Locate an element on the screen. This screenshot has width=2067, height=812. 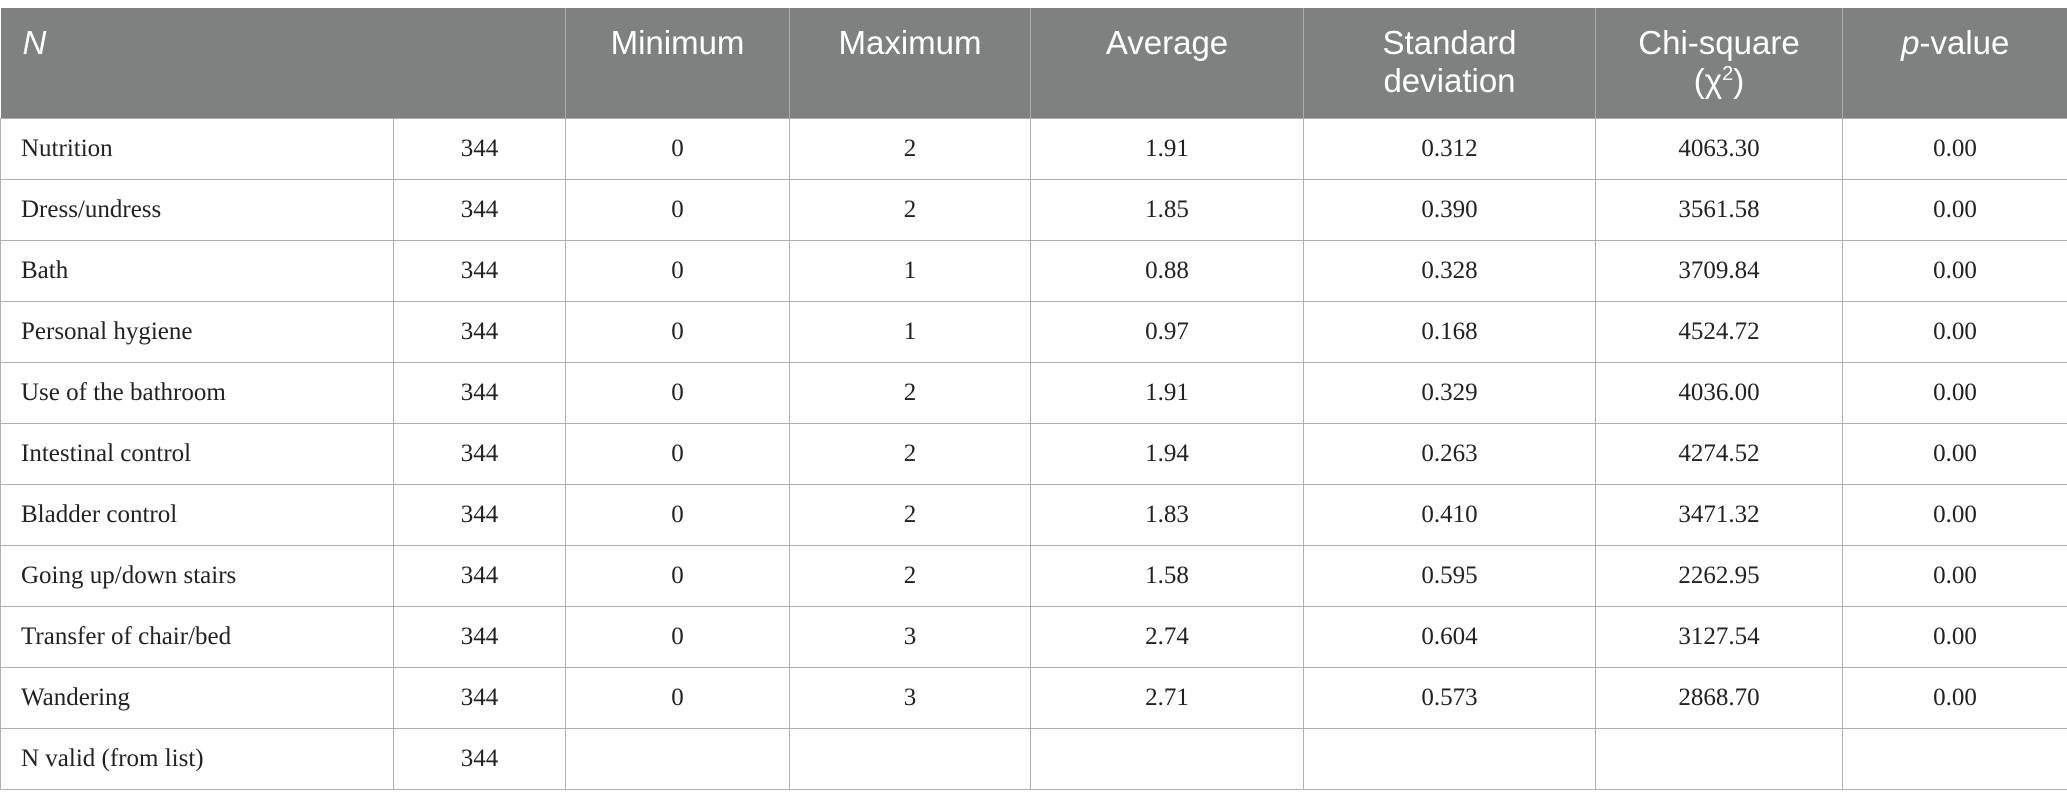
cell-average: 1.91 is located at coordinates (1167, 392).